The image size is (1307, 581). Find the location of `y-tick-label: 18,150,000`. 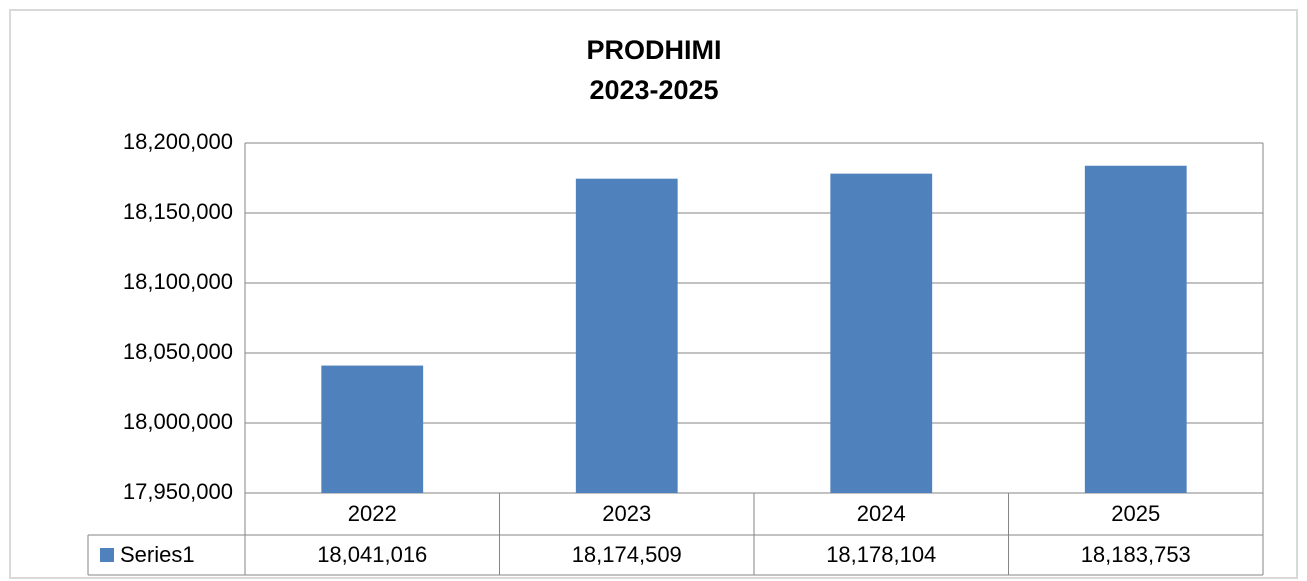

y-tick-label: 18,150,000 is located at coordinates (178, 211).